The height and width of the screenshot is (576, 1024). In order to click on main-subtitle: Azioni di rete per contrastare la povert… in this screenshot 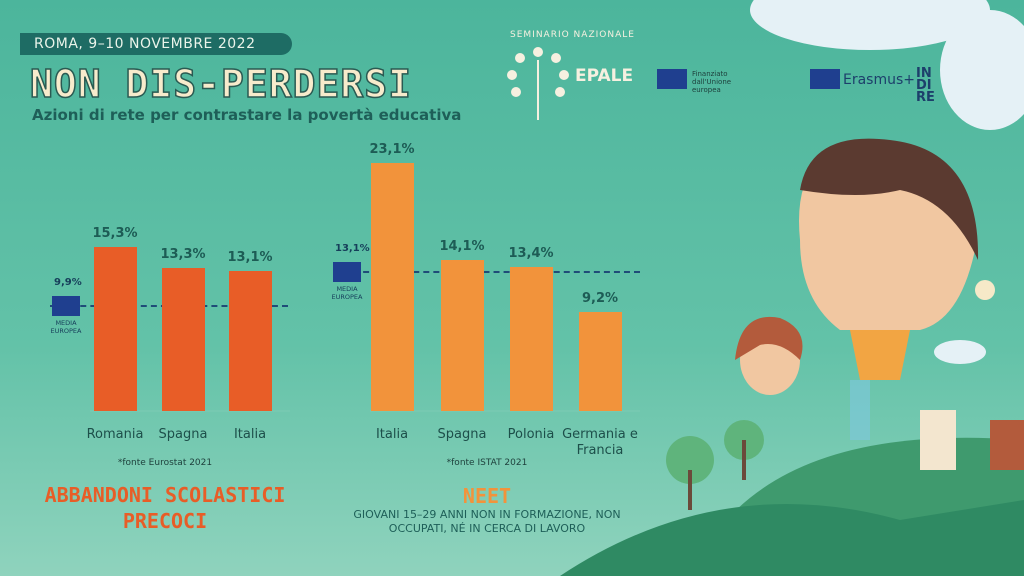, I will do `click(247, 115)`.